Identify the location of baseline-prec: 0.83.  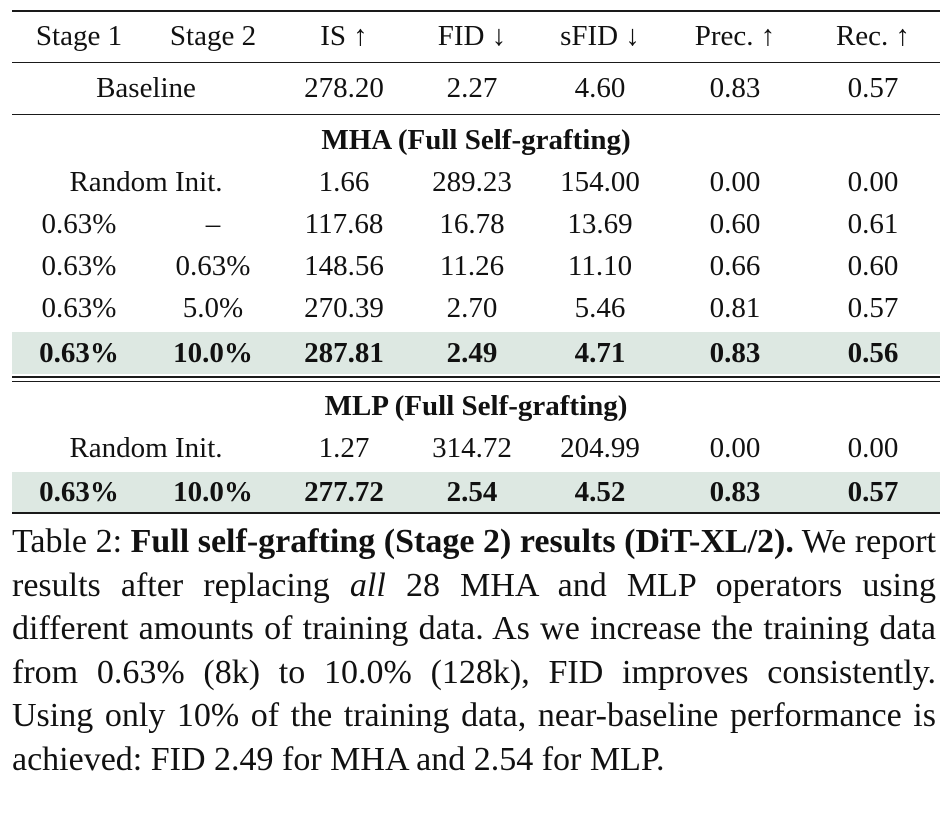
(735, 88).